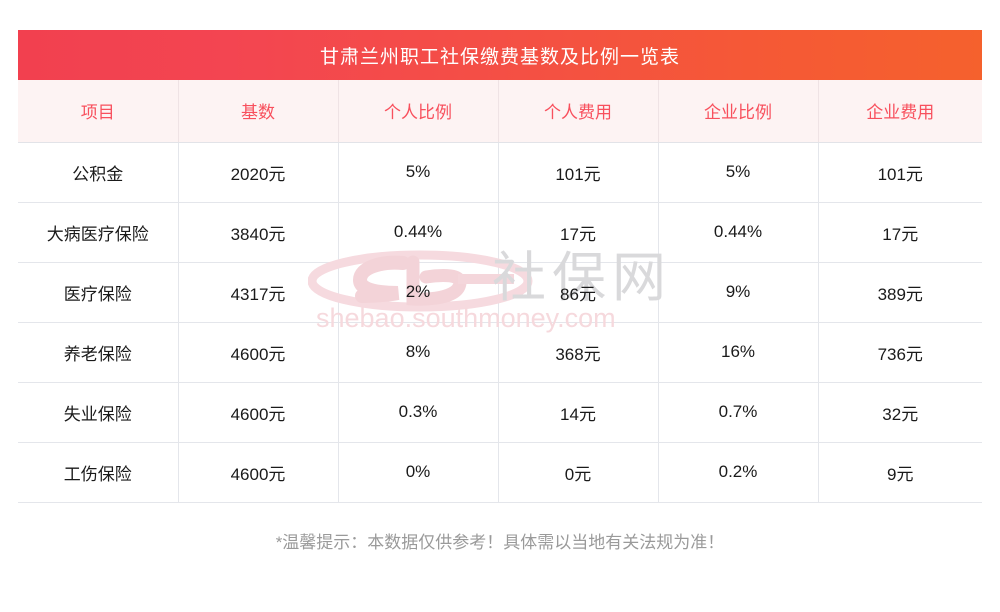  I want to click on cell-company-fee: 9元, so click(900, 472).